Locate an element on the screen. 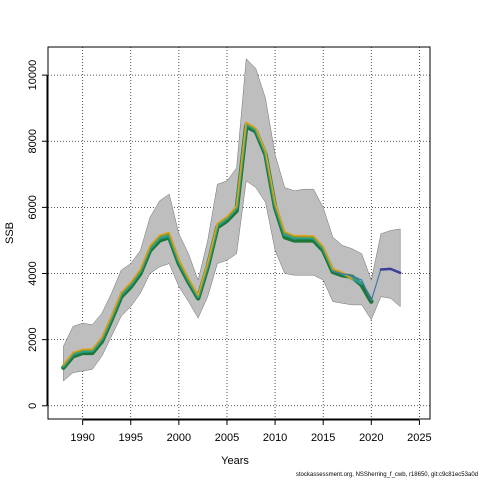  x-axis: 1990 1995 2000 2005 2010 2015 2020 2025 is located at coordinates (251, 431).